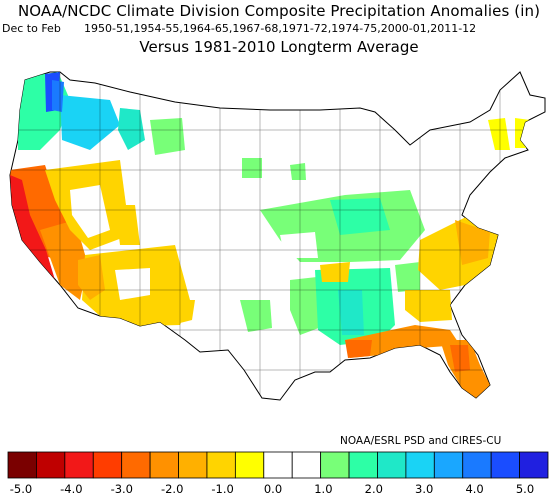  What do you see at coordinates (472, 242) in the screenshot?
I see `anomaly-region-nc-orange` at bounding box center [472, 242].